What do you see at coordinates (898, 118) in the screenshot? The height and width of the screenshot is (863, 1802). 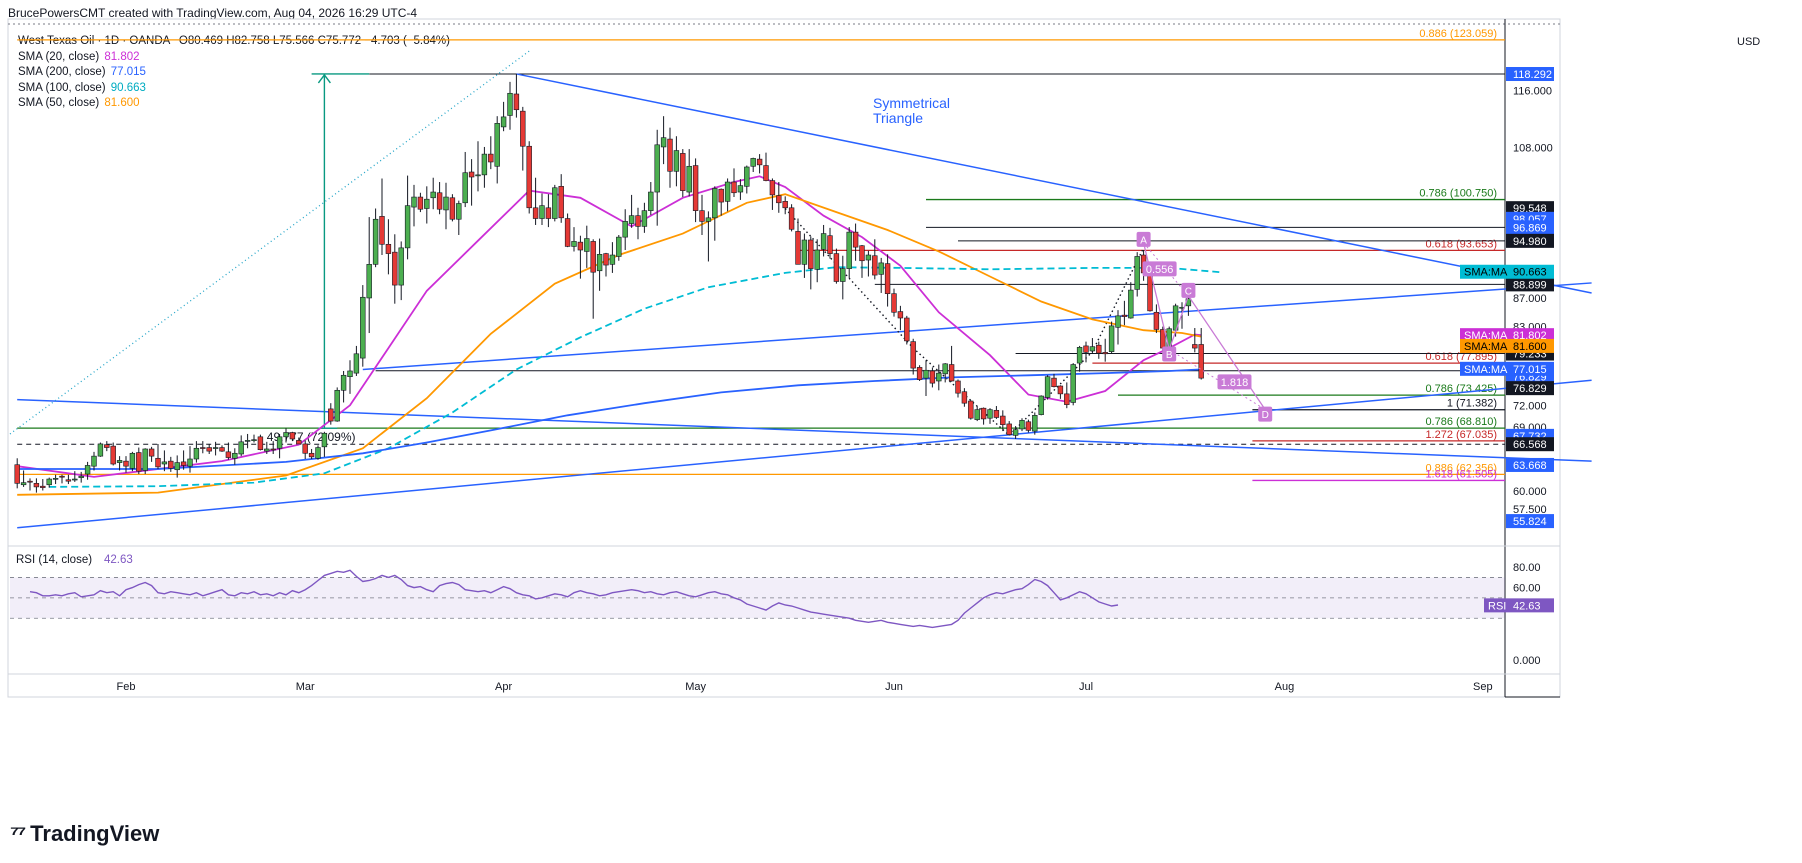 I see `pattern-label: Triangle` at bounding box center [898, 118].